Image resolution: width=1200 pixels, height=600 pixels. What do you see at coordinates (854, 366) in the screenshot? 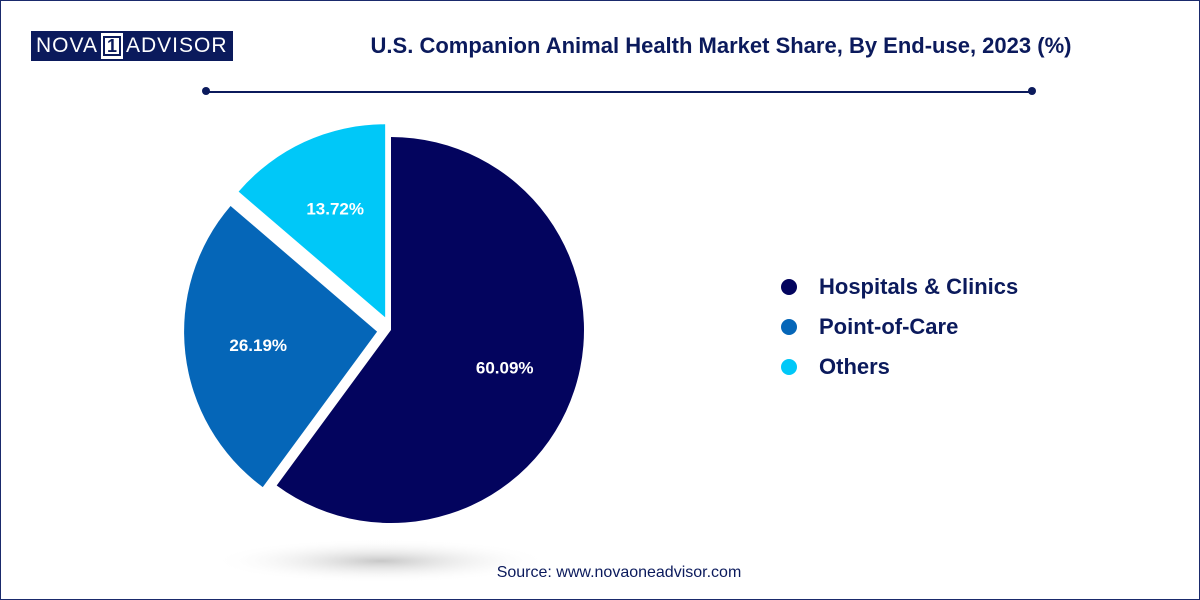
I see `legend-label-others: Others` at bounding box center [854, 366].